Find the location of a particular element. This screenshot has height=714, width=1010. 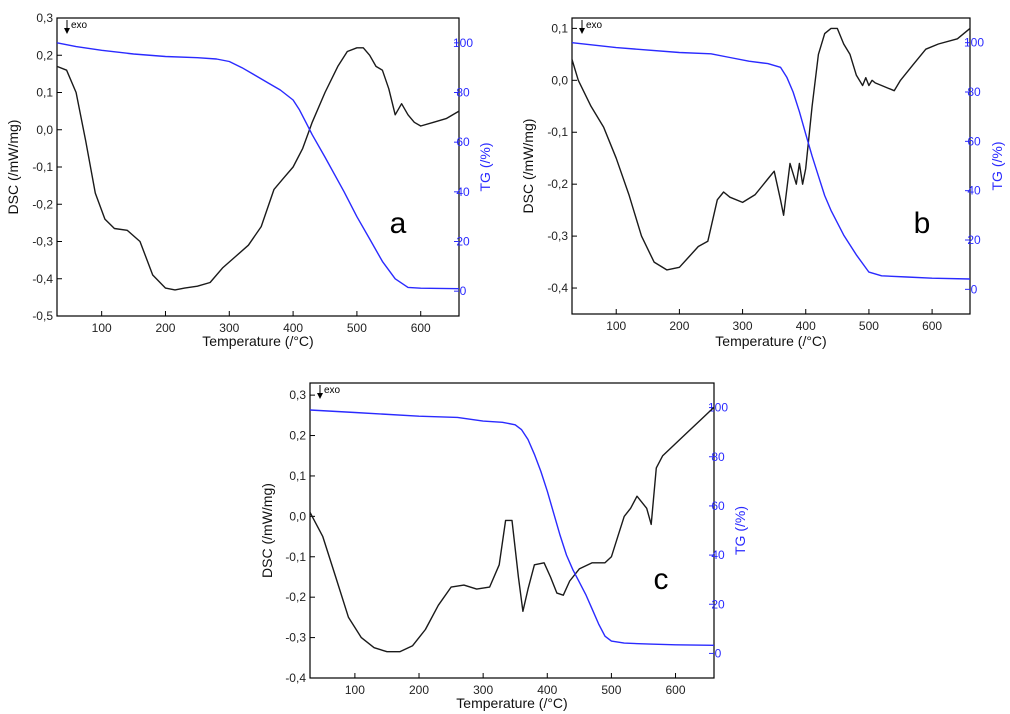

y-tick-label: -0,5 is located at coordinates (42, 316).